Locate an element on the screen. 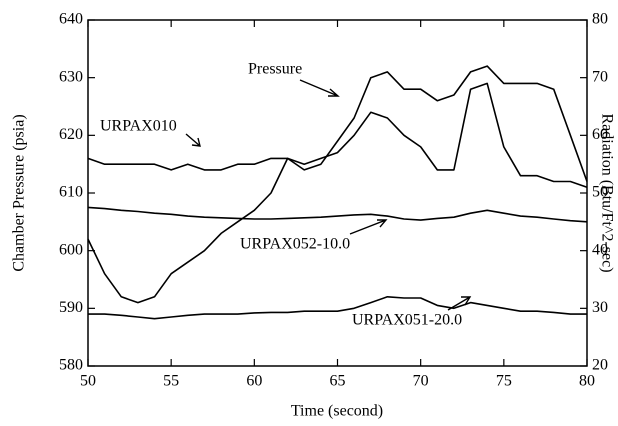  series-label: URPAX010 is located at coordinates (138, 126).